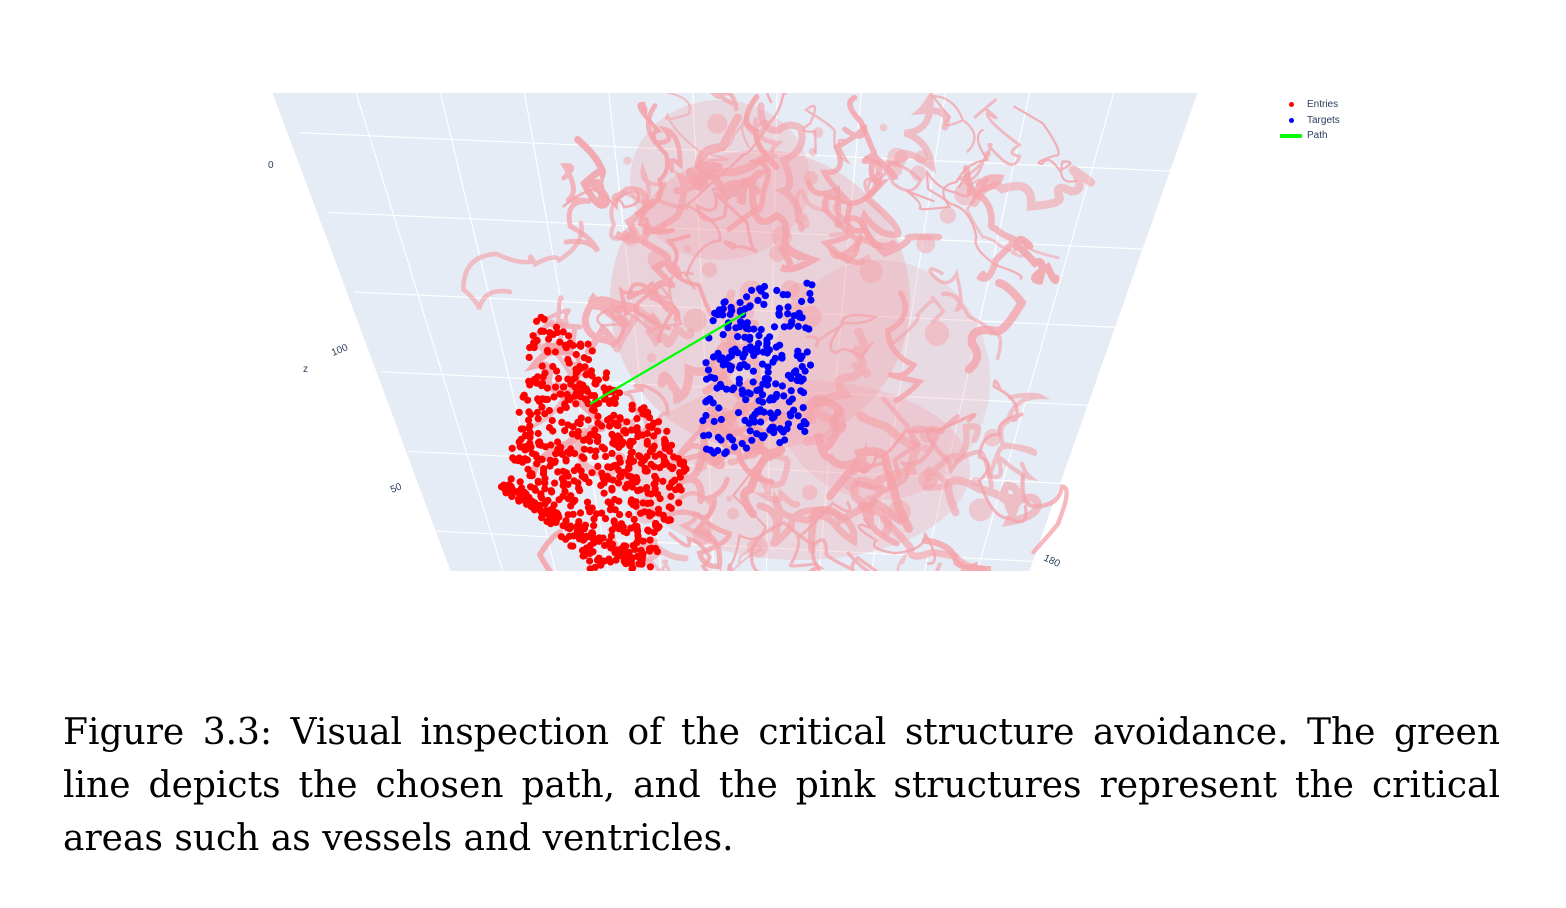  I want to click on entries-series, so click(593, 442).